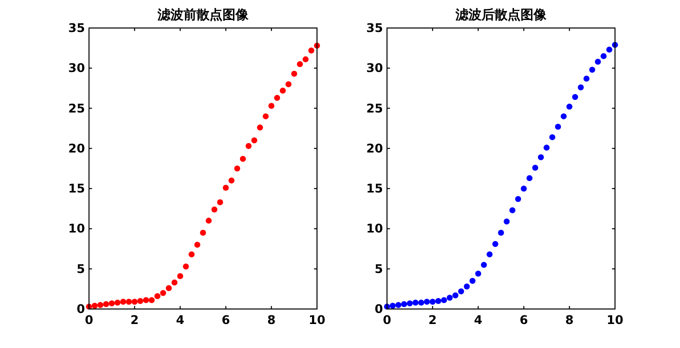 Image resolution: width=680 pixels, height=348 pixels. I want to click on x-tick-label: 8, so click(271, 320).